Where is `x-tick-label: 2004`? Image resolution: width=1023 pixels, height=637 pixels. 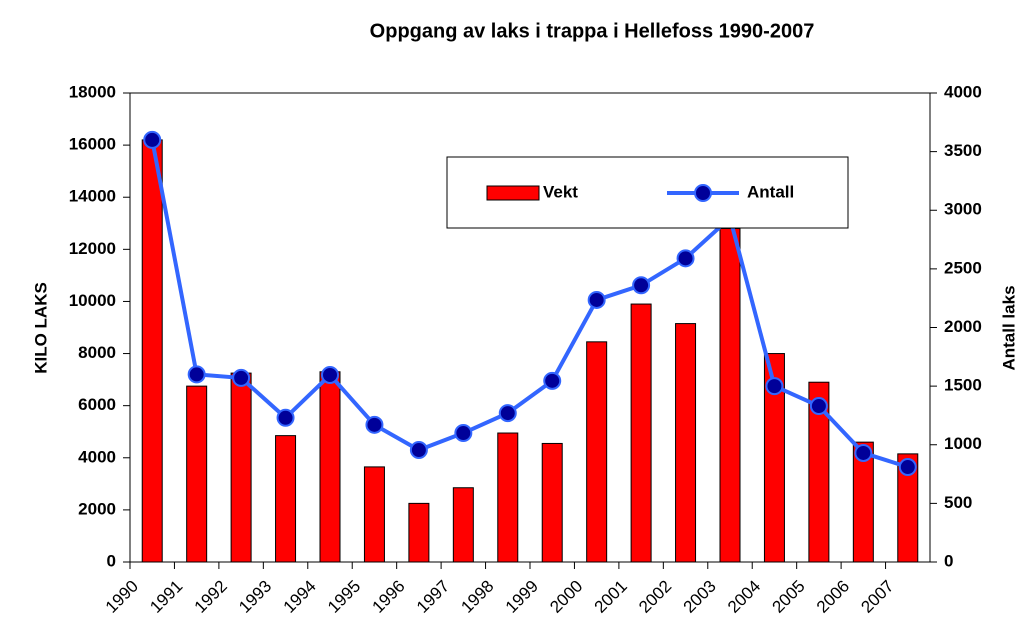
x-tick-label: 2004 is located at coordinates (744, 597).